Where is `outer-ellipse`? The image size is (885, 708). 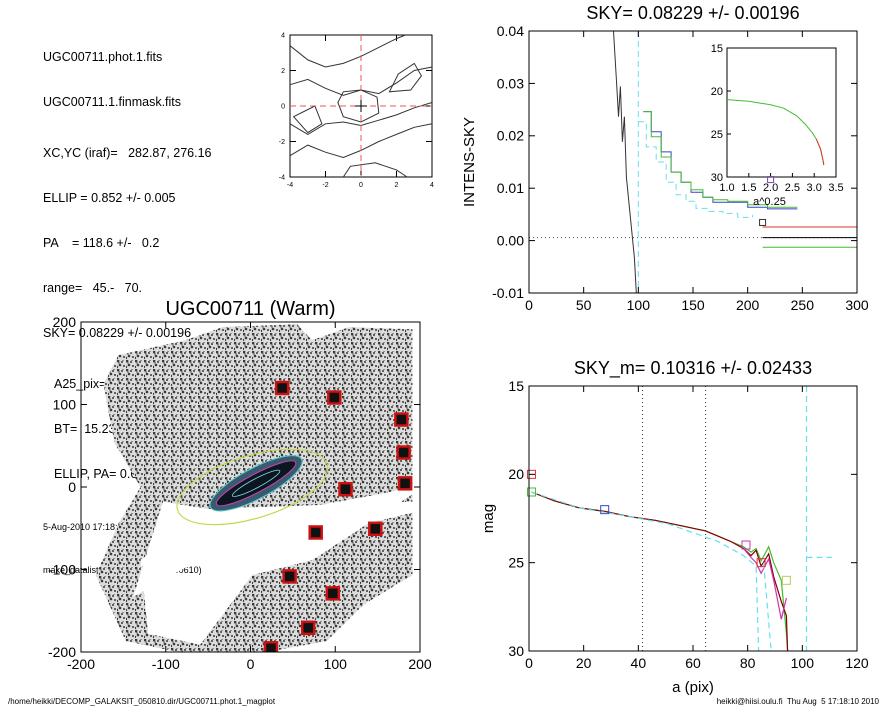
outer-ellipse is located at coordinates (252, 487).